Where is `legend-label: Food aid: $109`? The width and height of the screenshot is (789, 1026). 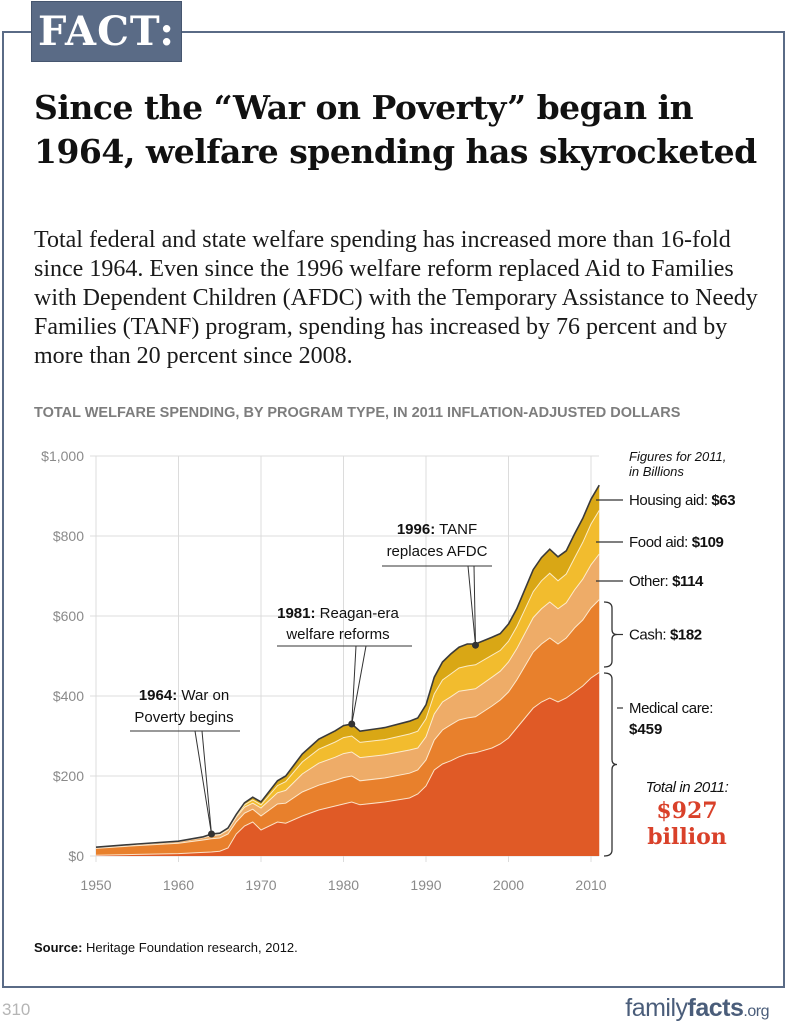 legend-label: Food aid: $109 is located at coordinates (676, 542).